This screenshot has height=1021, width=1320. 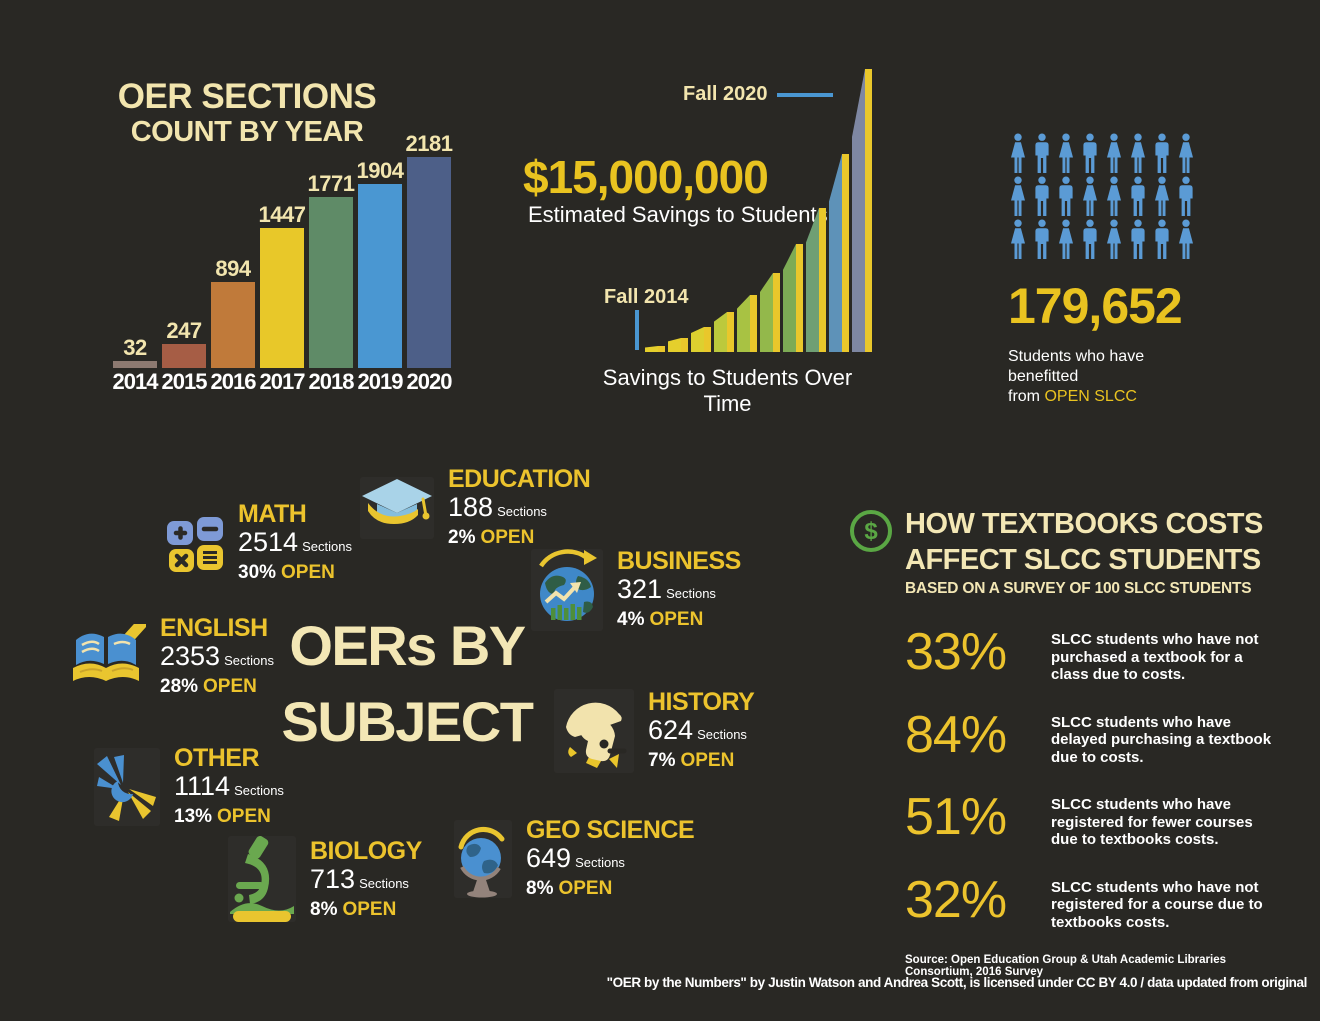 I want to click on dollar-icon: $, so click(x=871, y=533).